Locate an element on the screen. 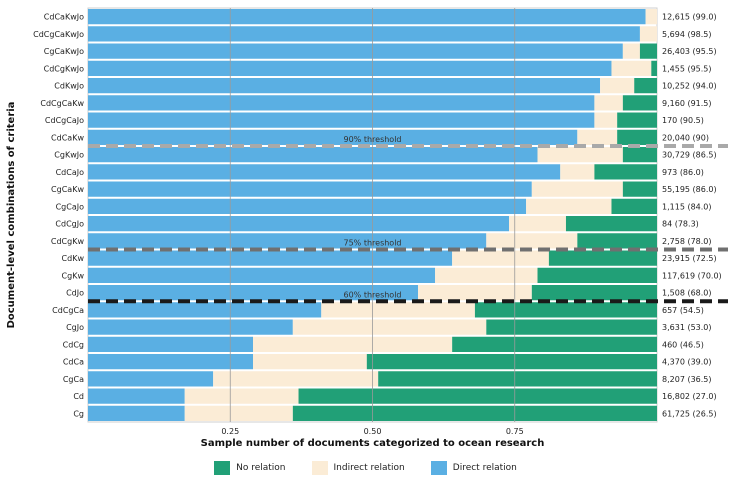 Image resolution: width=731 pixels, height=490 pixels. count-label: 973 (86.0) is located at coordinates (683, 172).